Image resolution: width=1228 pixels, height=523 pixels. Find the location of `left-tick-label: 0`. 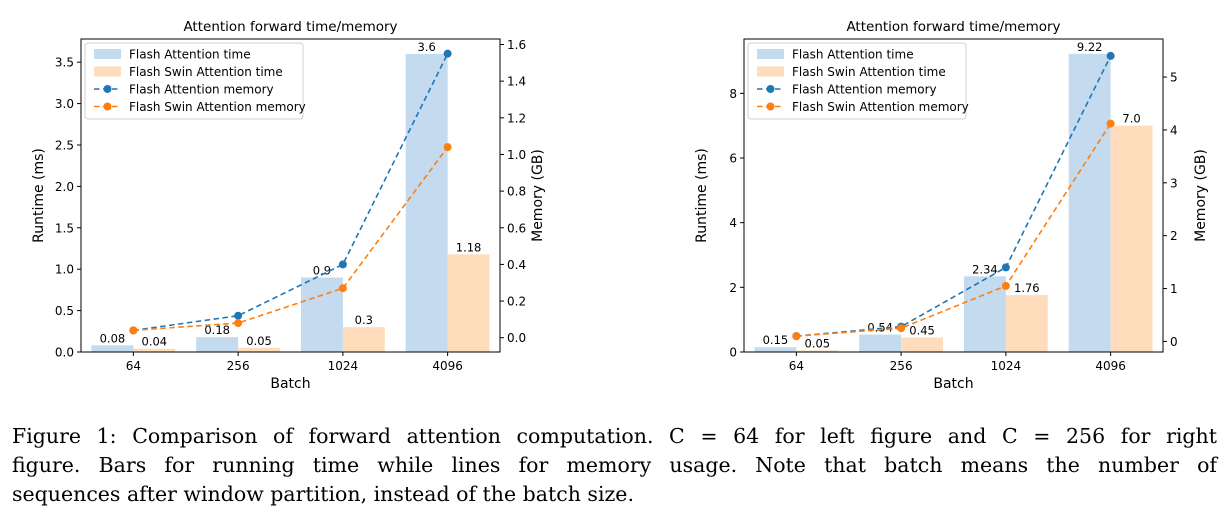

left-tick-label: 0 is located at coordinates (733, 353).